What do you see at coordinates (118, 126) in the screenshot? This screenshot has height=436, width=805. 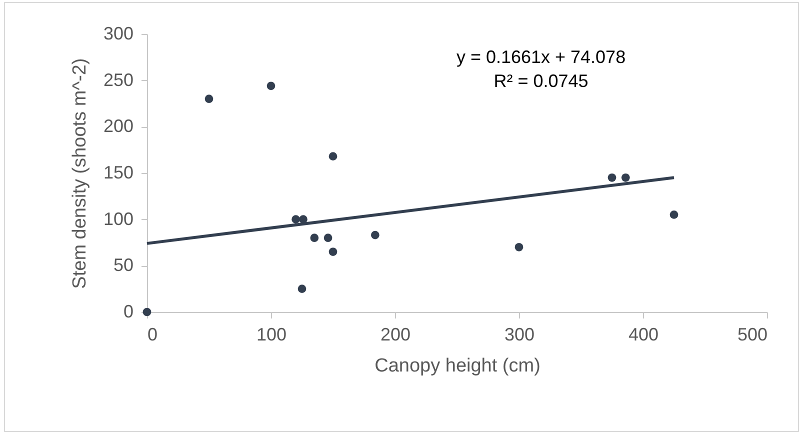 I see `y-tick-label: 200` at bounding box center [118, 126].